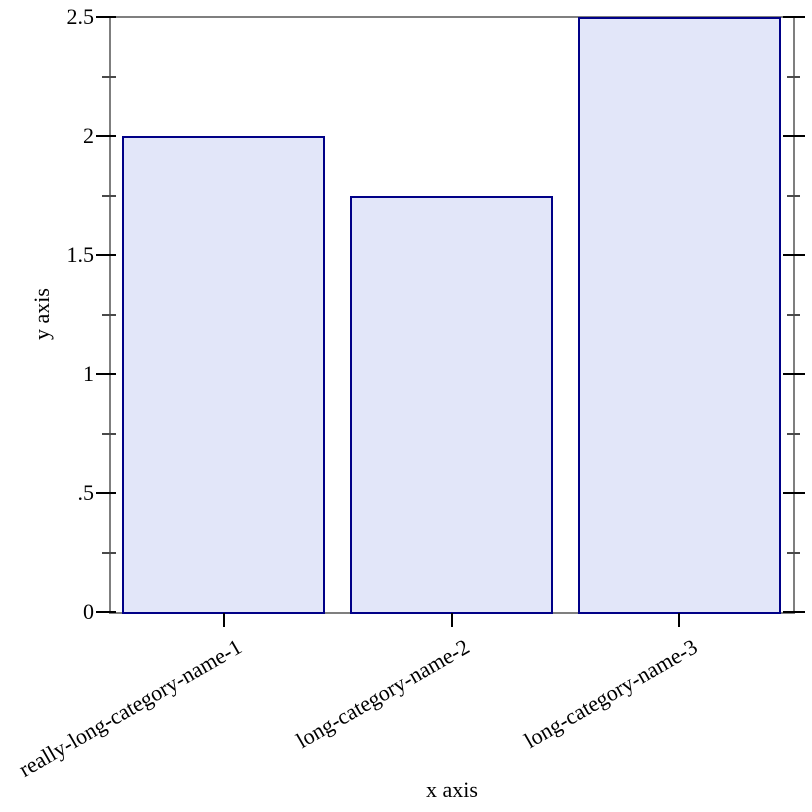 The image size is (812, 812). What do you see at coordinates (130, 707) in the screenshot?
I see `category-label: really-long-category-name-1` at bounding box center [130, 707].